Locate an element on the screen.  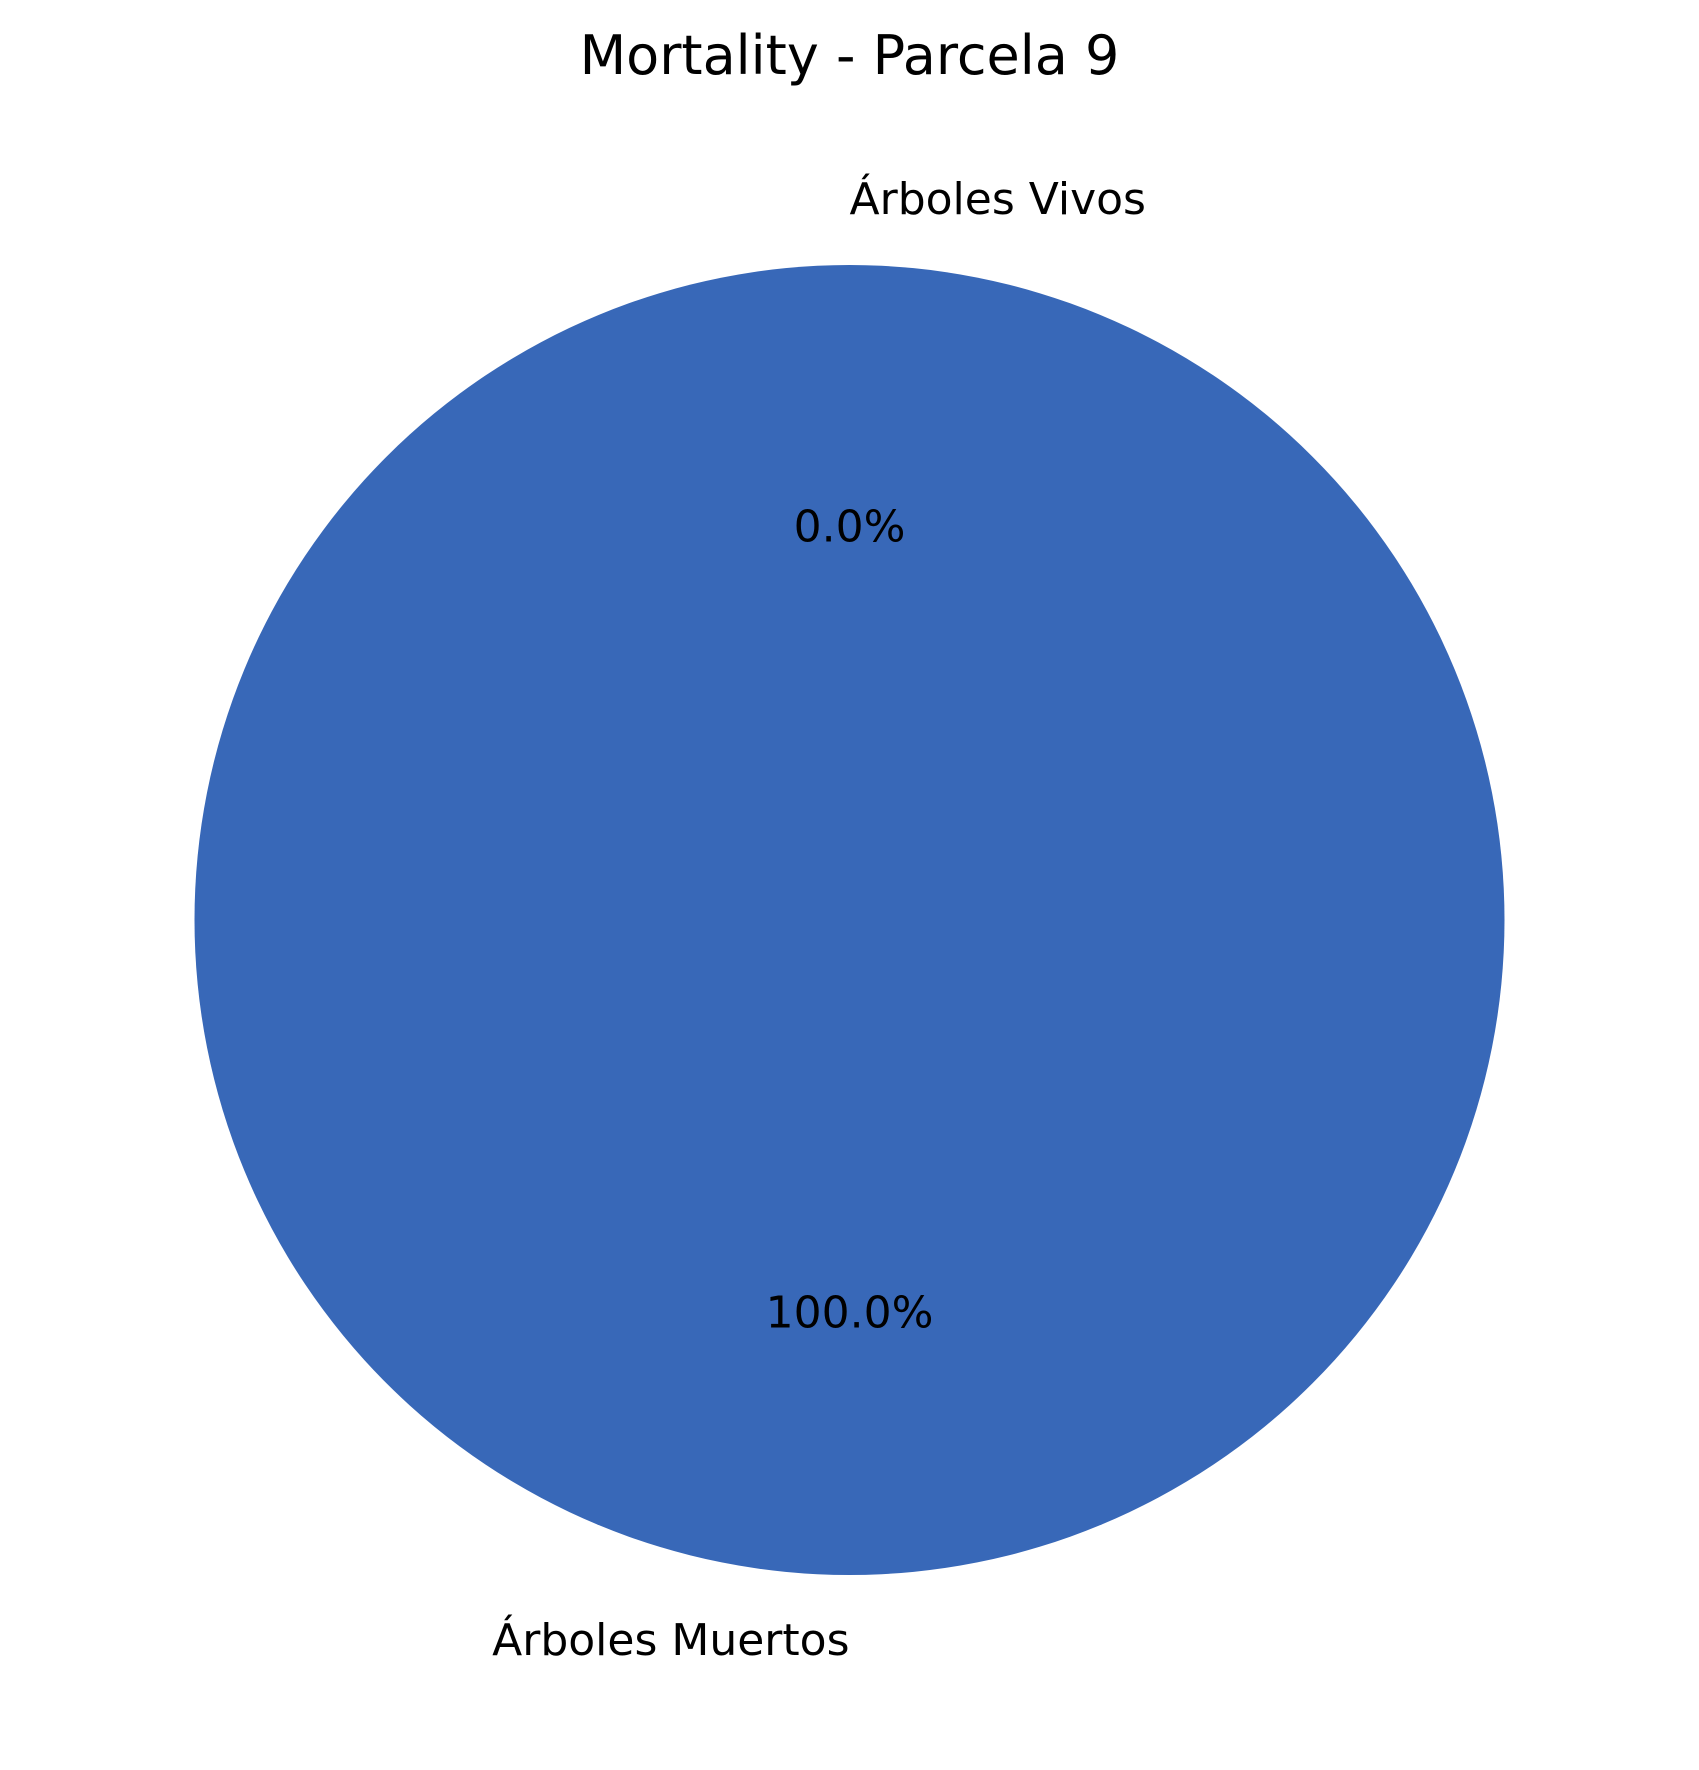
slice-percent-label: 100.0% is located at coordinates (850, 1313).